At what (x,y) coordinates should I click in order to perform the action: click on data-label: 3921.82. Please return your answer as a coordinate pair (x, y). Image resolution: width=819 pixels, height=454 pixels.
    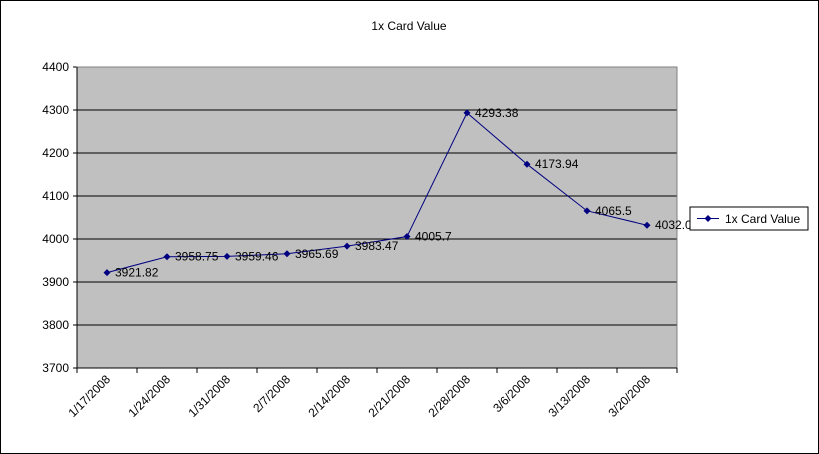
    Looking at the image, I should click on (137, 273).